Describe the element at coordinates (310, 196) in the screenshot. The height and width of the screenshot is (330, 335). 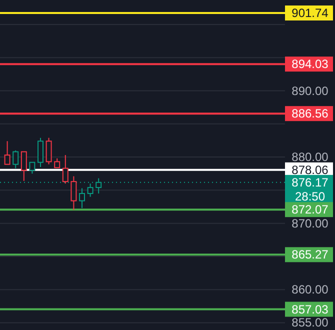
I see `text: 28:50` at that location.